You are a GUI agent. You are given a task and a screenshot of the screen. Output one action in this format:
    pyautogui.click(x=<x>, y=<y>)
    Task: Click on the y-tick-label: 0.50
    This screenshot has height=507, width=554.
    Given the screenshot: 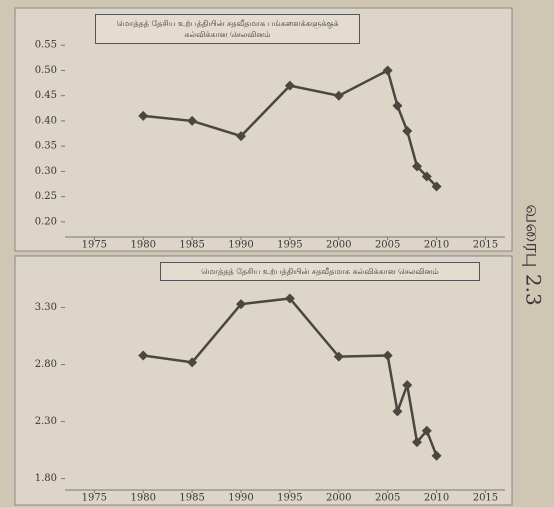 What is the action you would take?
    pyautogui.click(x=46, y=70)
    